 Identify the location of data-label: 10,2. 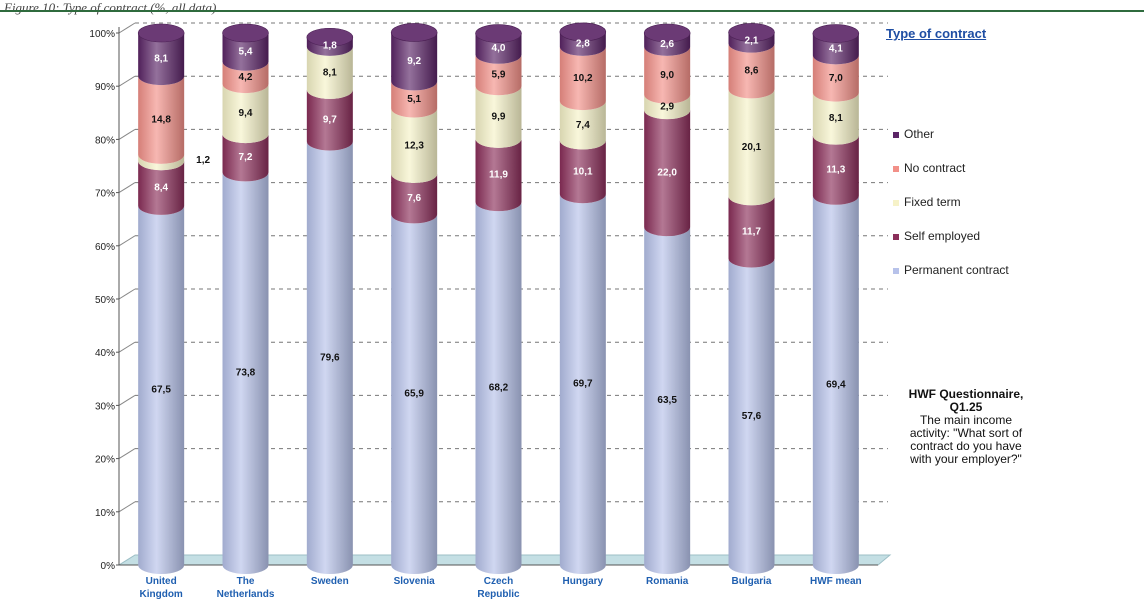
(583, 78).